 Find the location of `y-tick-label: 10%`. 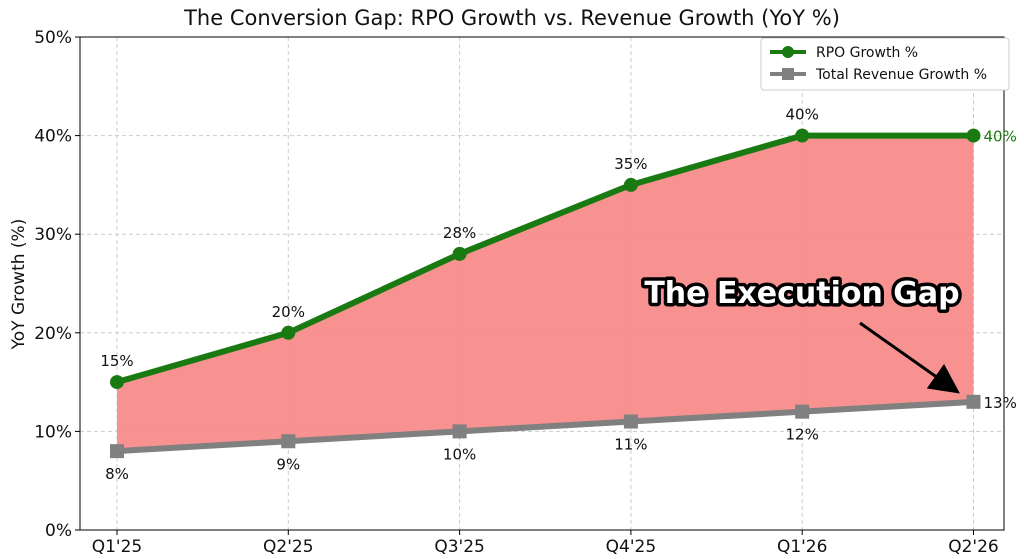

y-tick-label: 10% is located at coordinates (53, 432).